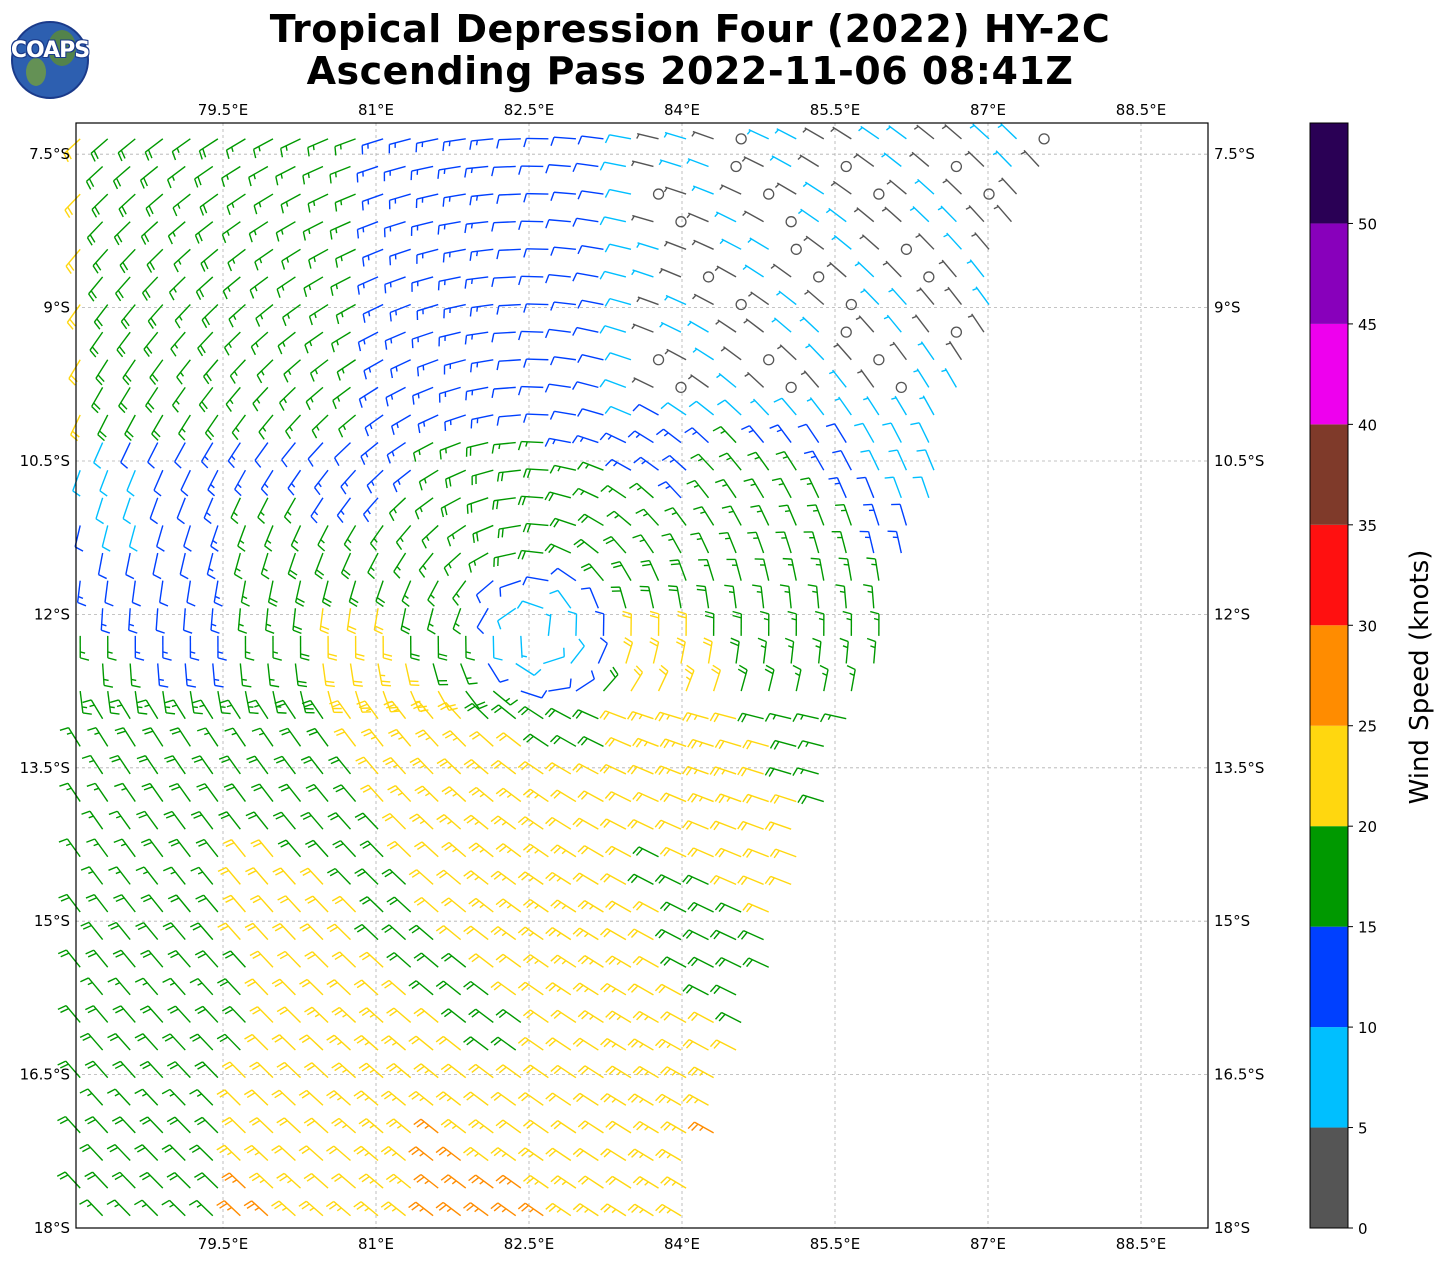 This screenshot has width=1447, height=1264. I want to click on lat-tick-label-left: 15°S, so click(52, 921).